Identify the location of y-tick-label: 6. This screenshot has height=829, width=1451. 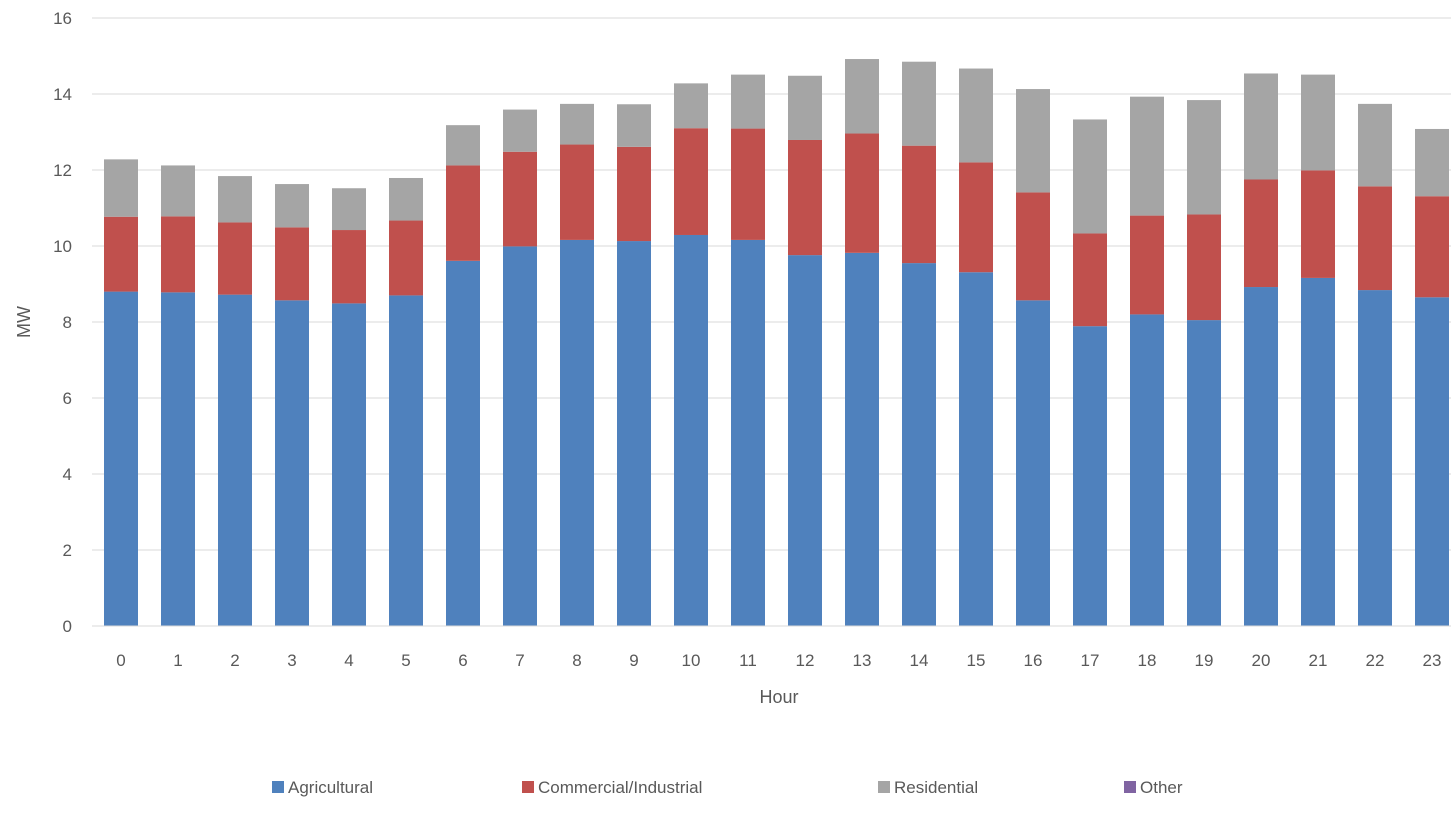
(67, 398).